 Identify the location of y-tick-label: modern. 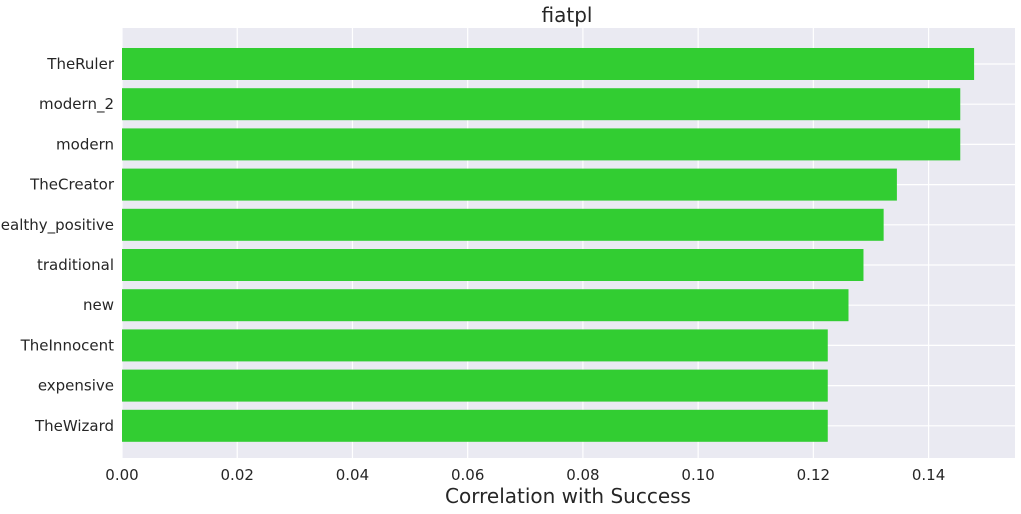
(85, 144).